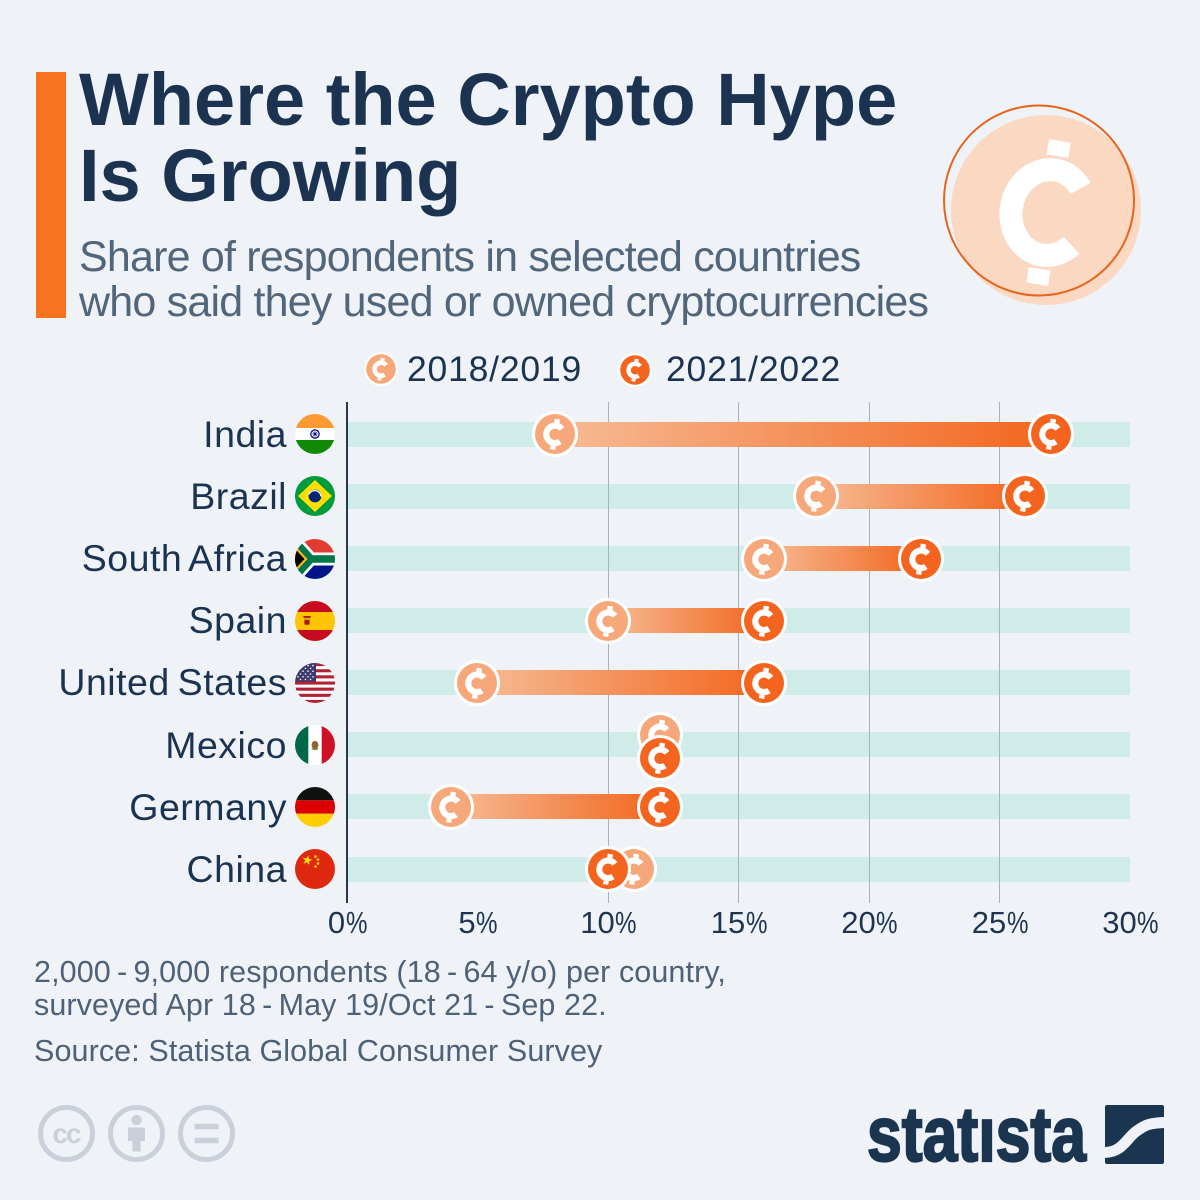 The width and height of the screenshot is (1200, 1200). What do you see at coordinates (977, 1135) in the screenshot?
I see `svg-text: statısta` at bounding box center [977, 1135].